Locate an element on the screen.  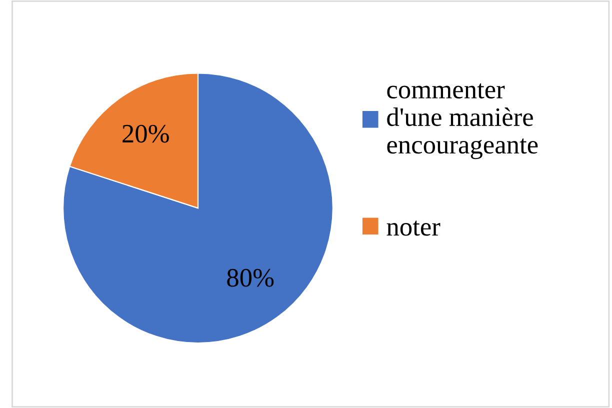
legend-label: noter is located at coordinates (413, 228).